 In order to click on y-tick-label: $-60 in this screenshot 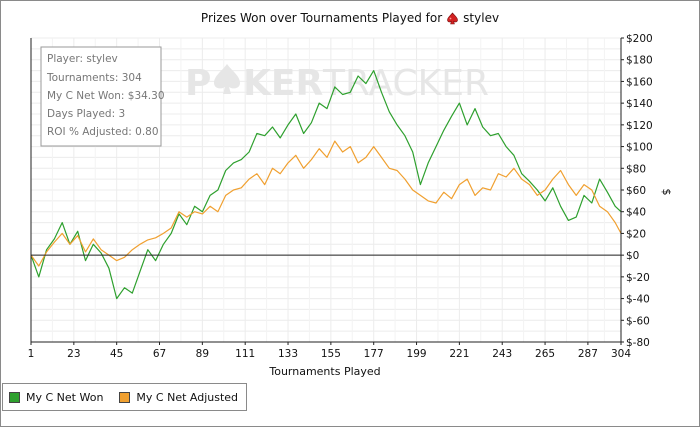, I will do `click(638, 321)`.